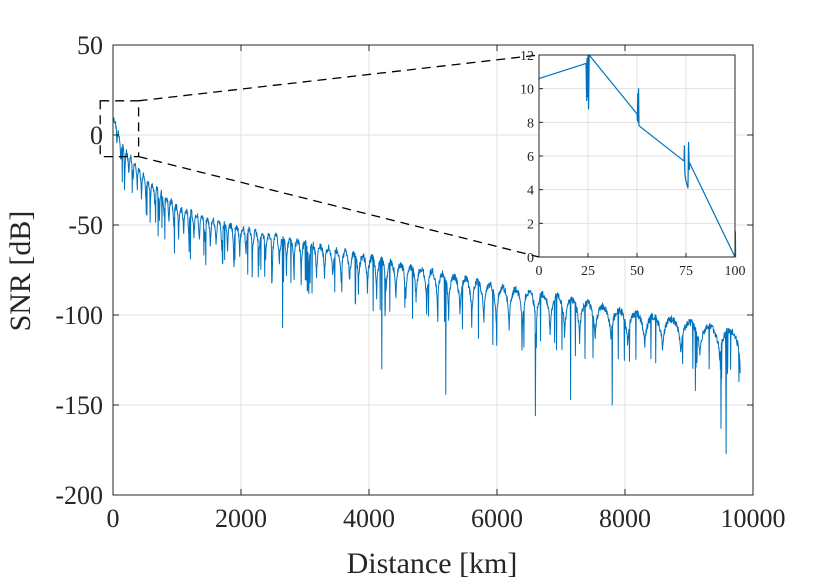  I want to click on inset-y-tick-label: 8, so click(530, 123).